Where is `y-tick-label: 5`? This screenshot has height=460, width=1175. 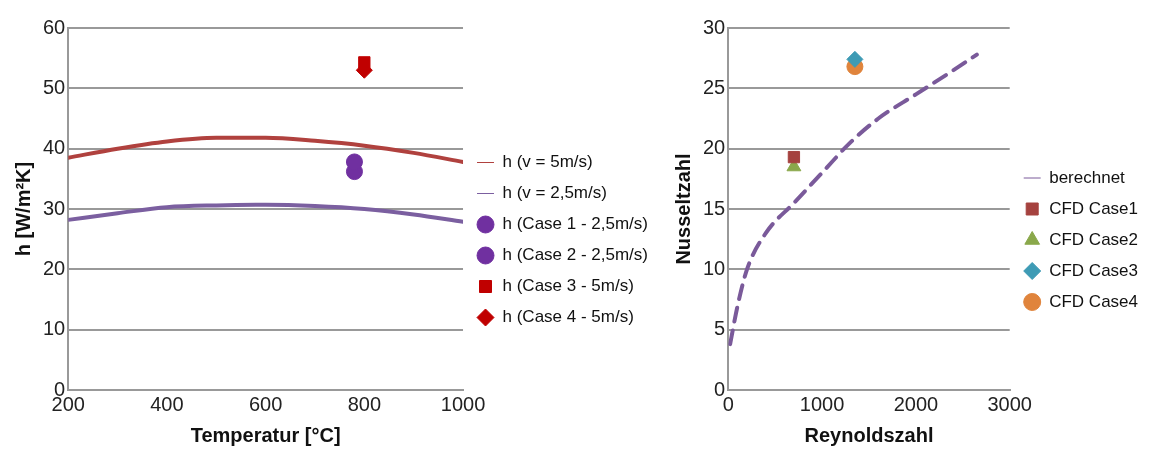 y-tick-label: 5 is located at coordinates (720, 328).